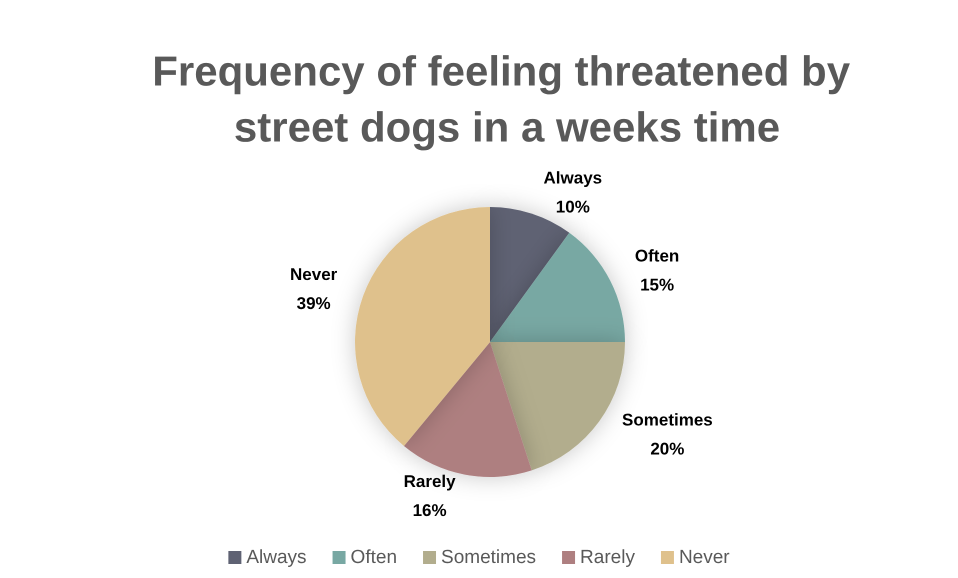  Describe the element at coordinates (608, 557) in the screenshot. I see `legend-label: Rarely` at that location.